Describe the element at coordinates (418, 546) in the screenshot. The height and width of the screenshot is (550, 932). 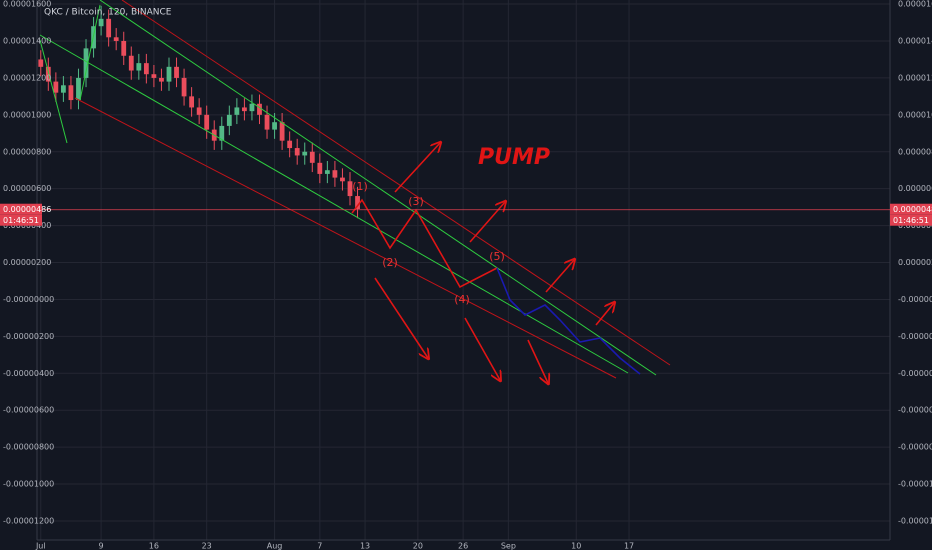
I see `x-tick-label: 20` at that location.